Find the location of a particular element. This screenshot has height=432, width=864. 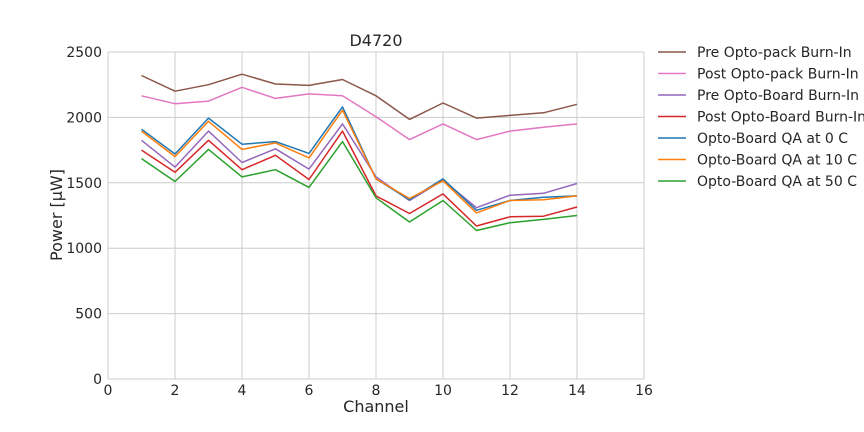

legend-label: Post Opto-pack Burn-In is located at coordinates (778, 75).